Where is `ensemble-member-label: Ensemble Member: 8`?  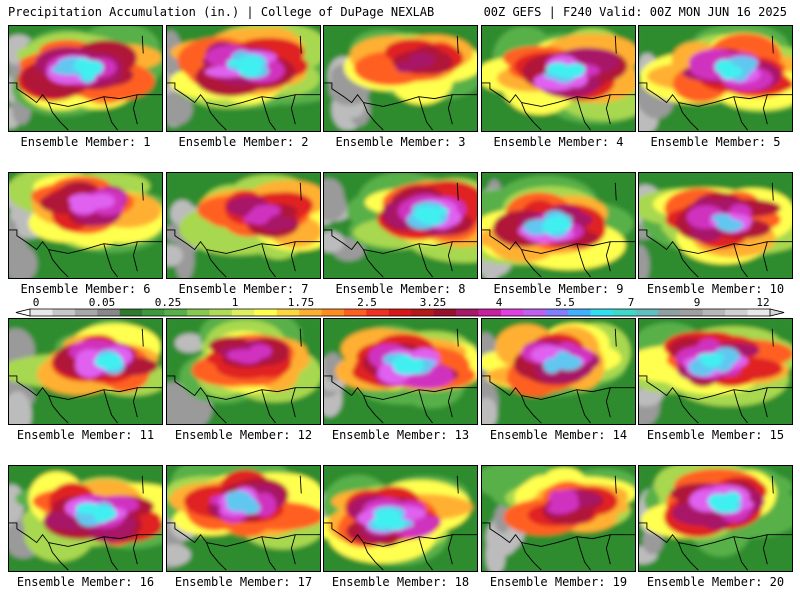 ensemble-member-label: Ensemble Member: 8 is located at coordinates (400, 289).